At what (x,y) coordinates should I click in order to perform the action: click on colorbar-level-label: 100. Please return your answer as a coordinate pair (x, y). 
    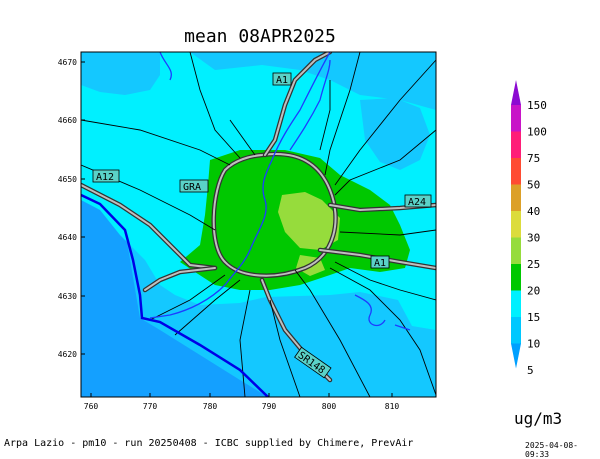
    Looking at the image, I should click on (537, 132).